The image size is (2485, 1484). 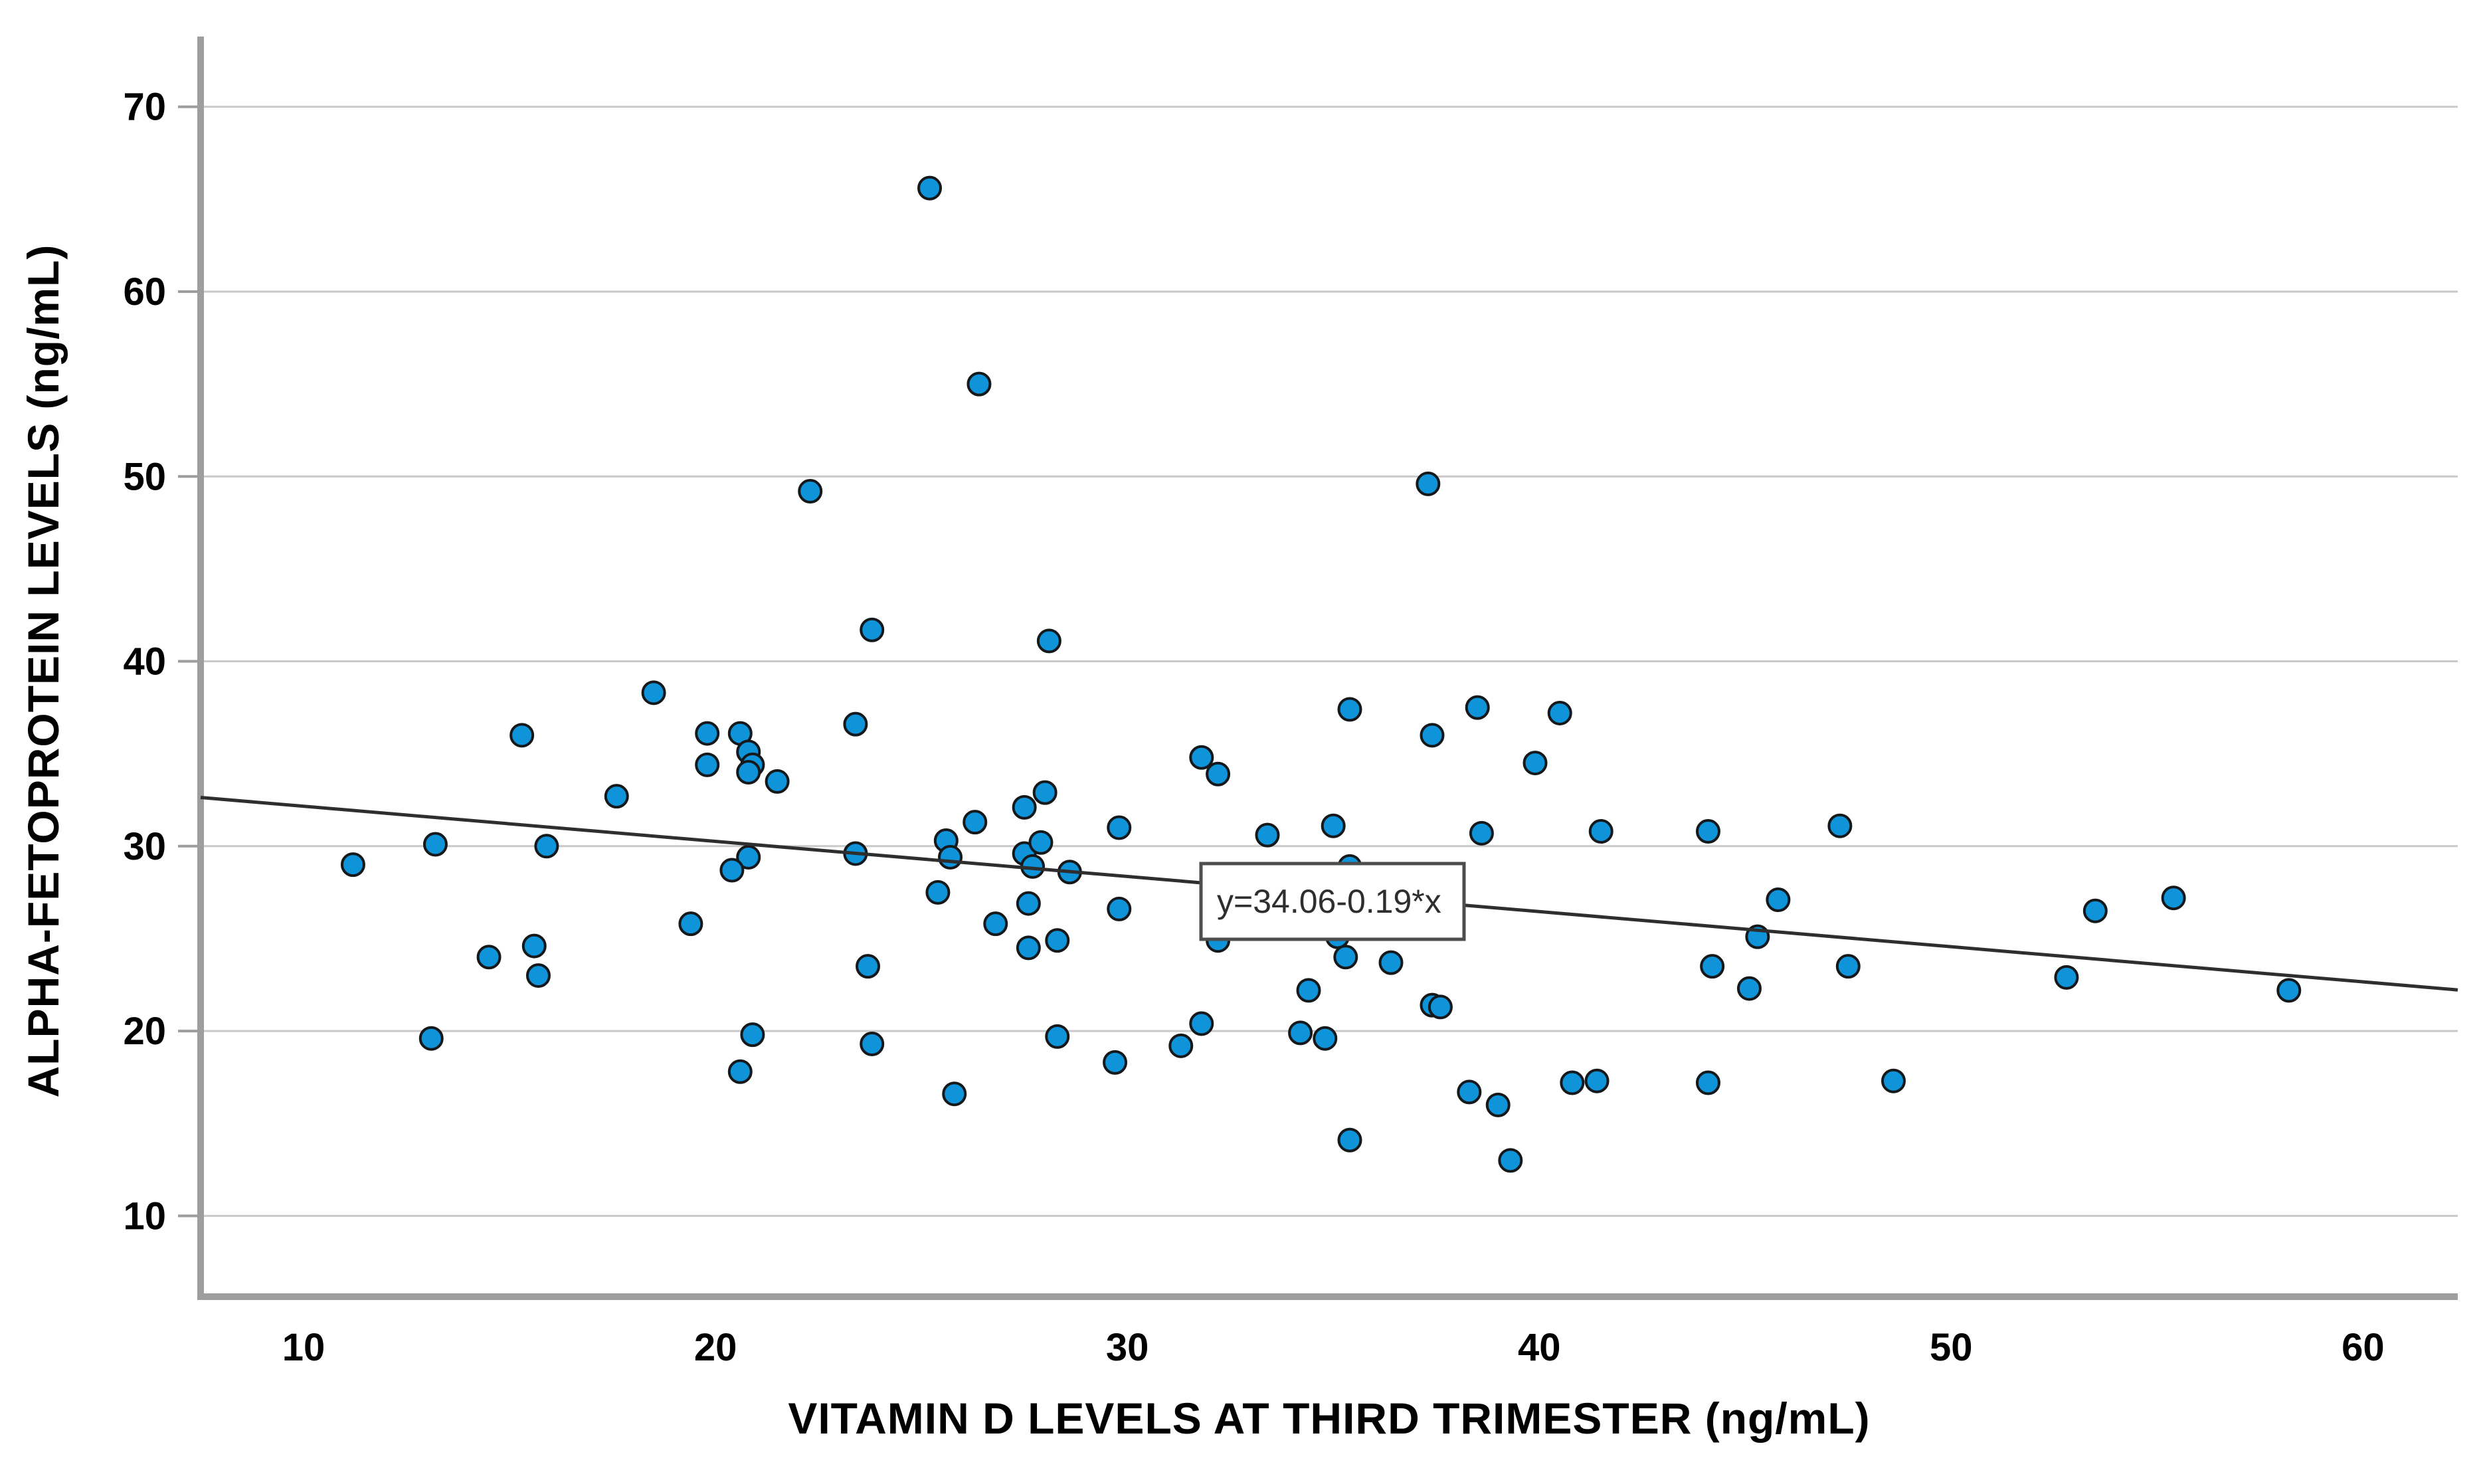 What do you see at coordinates (1127, 1348) in the screenshot?
I see `x-tick-label-30: 30` at bounding box center [1127, 1348].